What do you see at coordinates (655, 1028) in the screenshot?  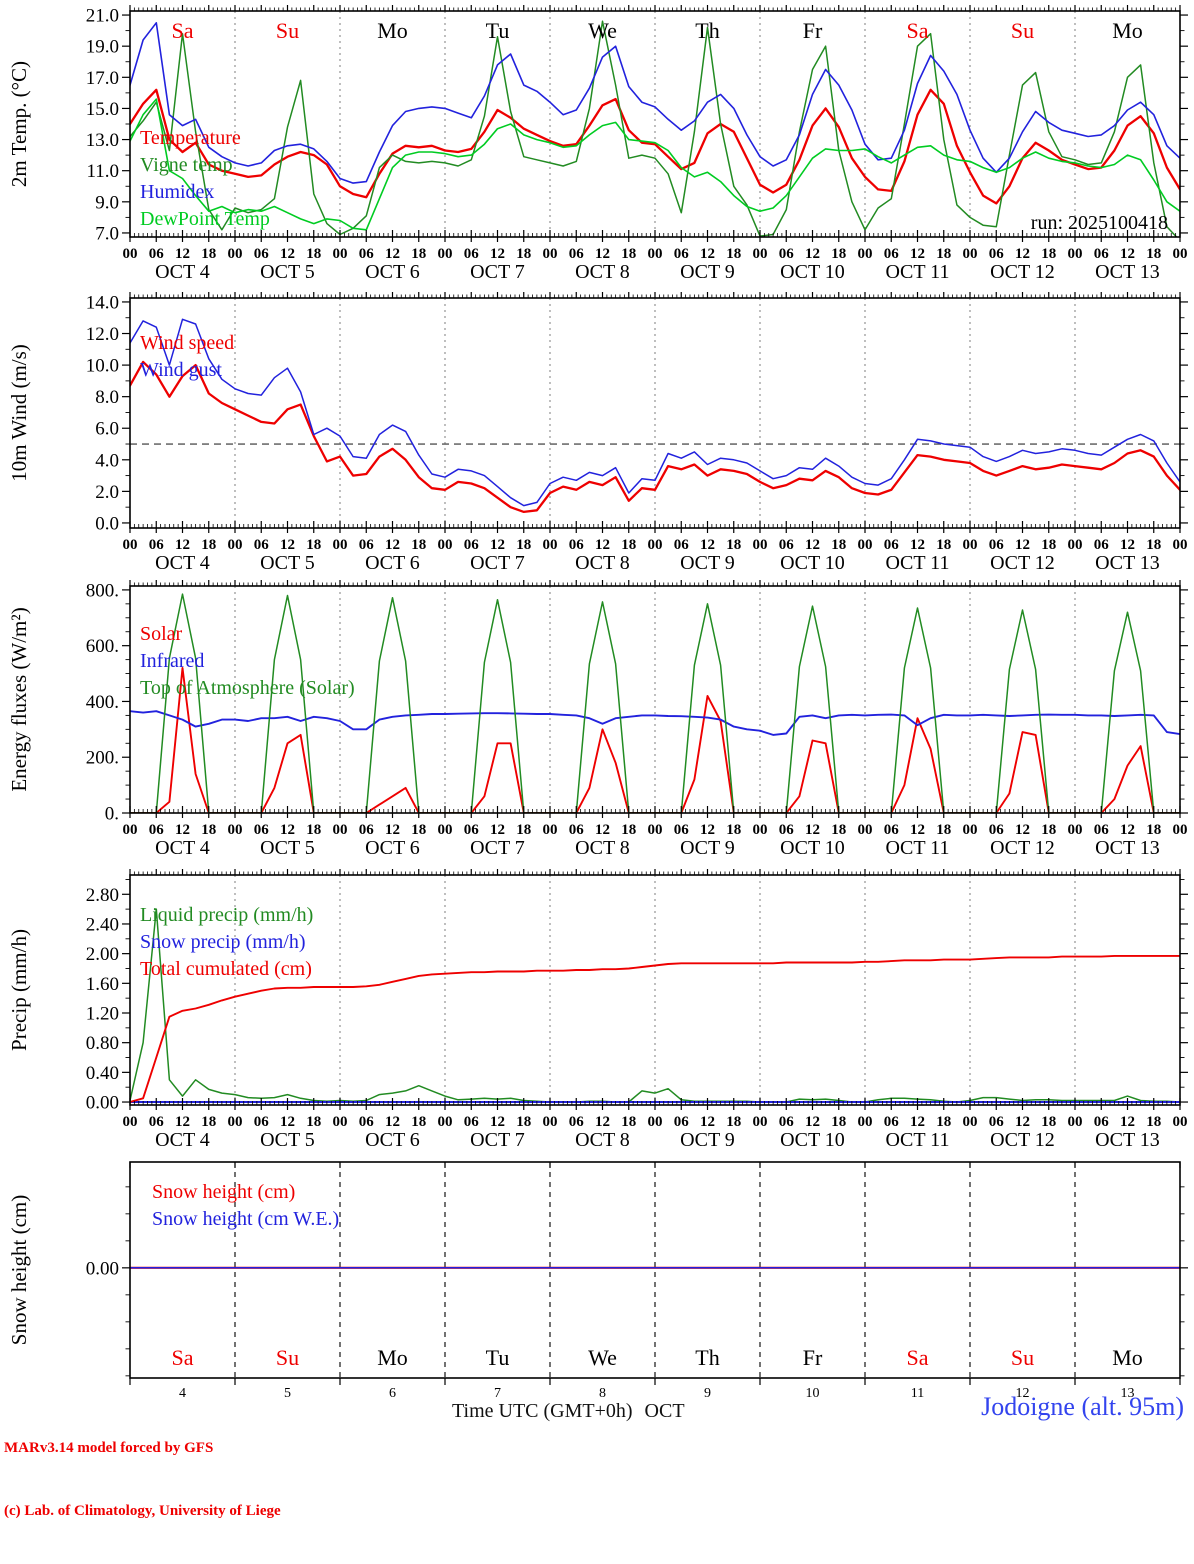 I see `series-total-cumulated-cm` at bounding box center [655, 1028].